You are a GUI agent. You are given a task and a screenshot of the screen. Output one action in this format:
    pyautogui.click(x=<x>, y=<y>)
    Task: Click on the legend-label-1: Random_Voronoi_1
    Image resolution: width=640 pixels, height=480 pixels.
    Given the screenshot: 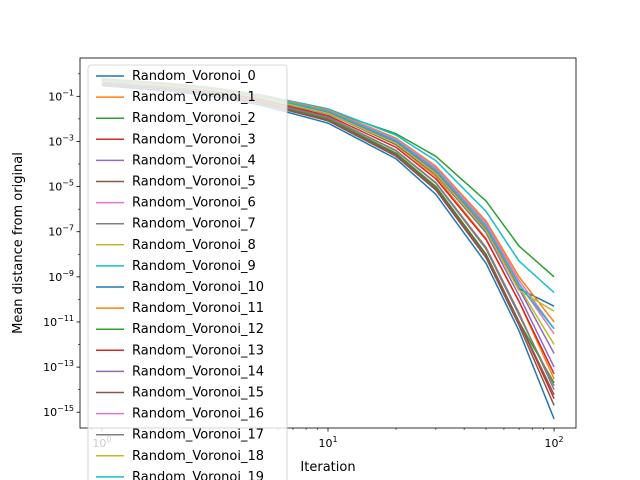 What is the action you would take?
    pyautogui.click(x=194, y=97)
    